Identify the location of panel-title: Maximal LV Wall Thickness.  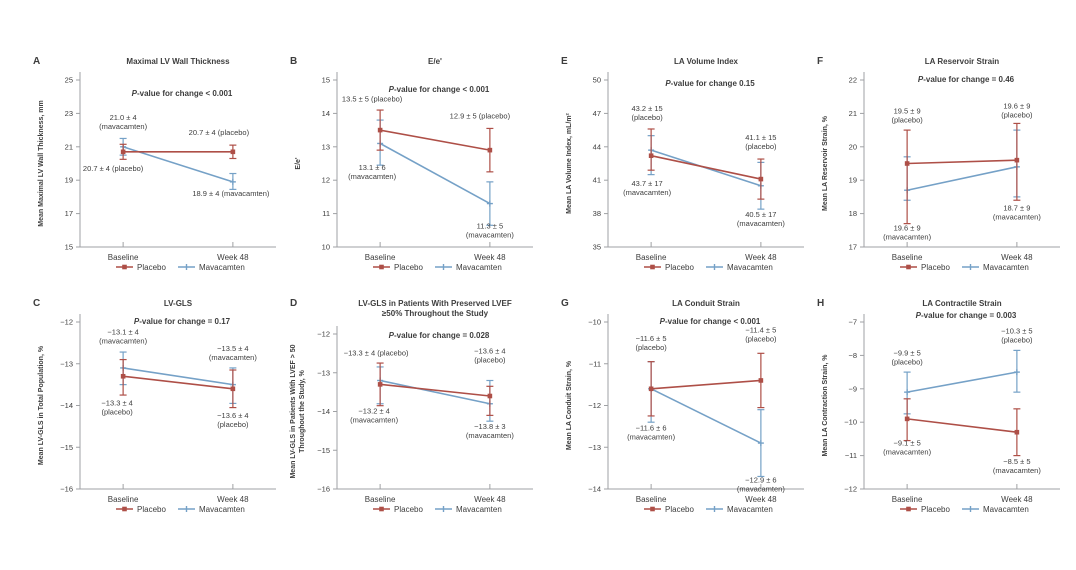
(178, 61).